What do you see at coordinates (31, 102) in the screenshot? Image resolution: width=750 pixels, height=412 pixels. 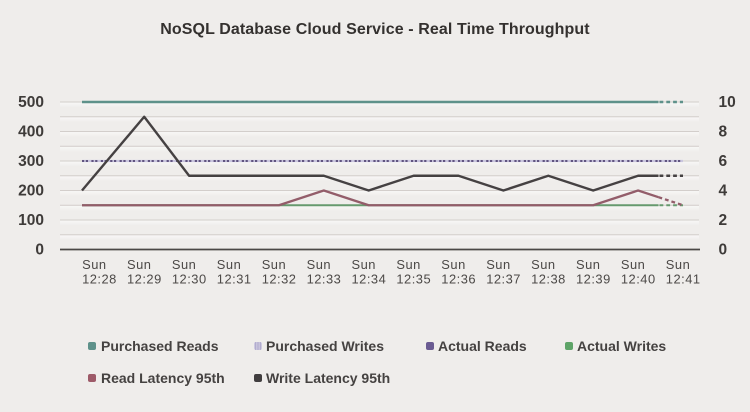 I see `svg-text: 500` at bounding box center [31, 102].